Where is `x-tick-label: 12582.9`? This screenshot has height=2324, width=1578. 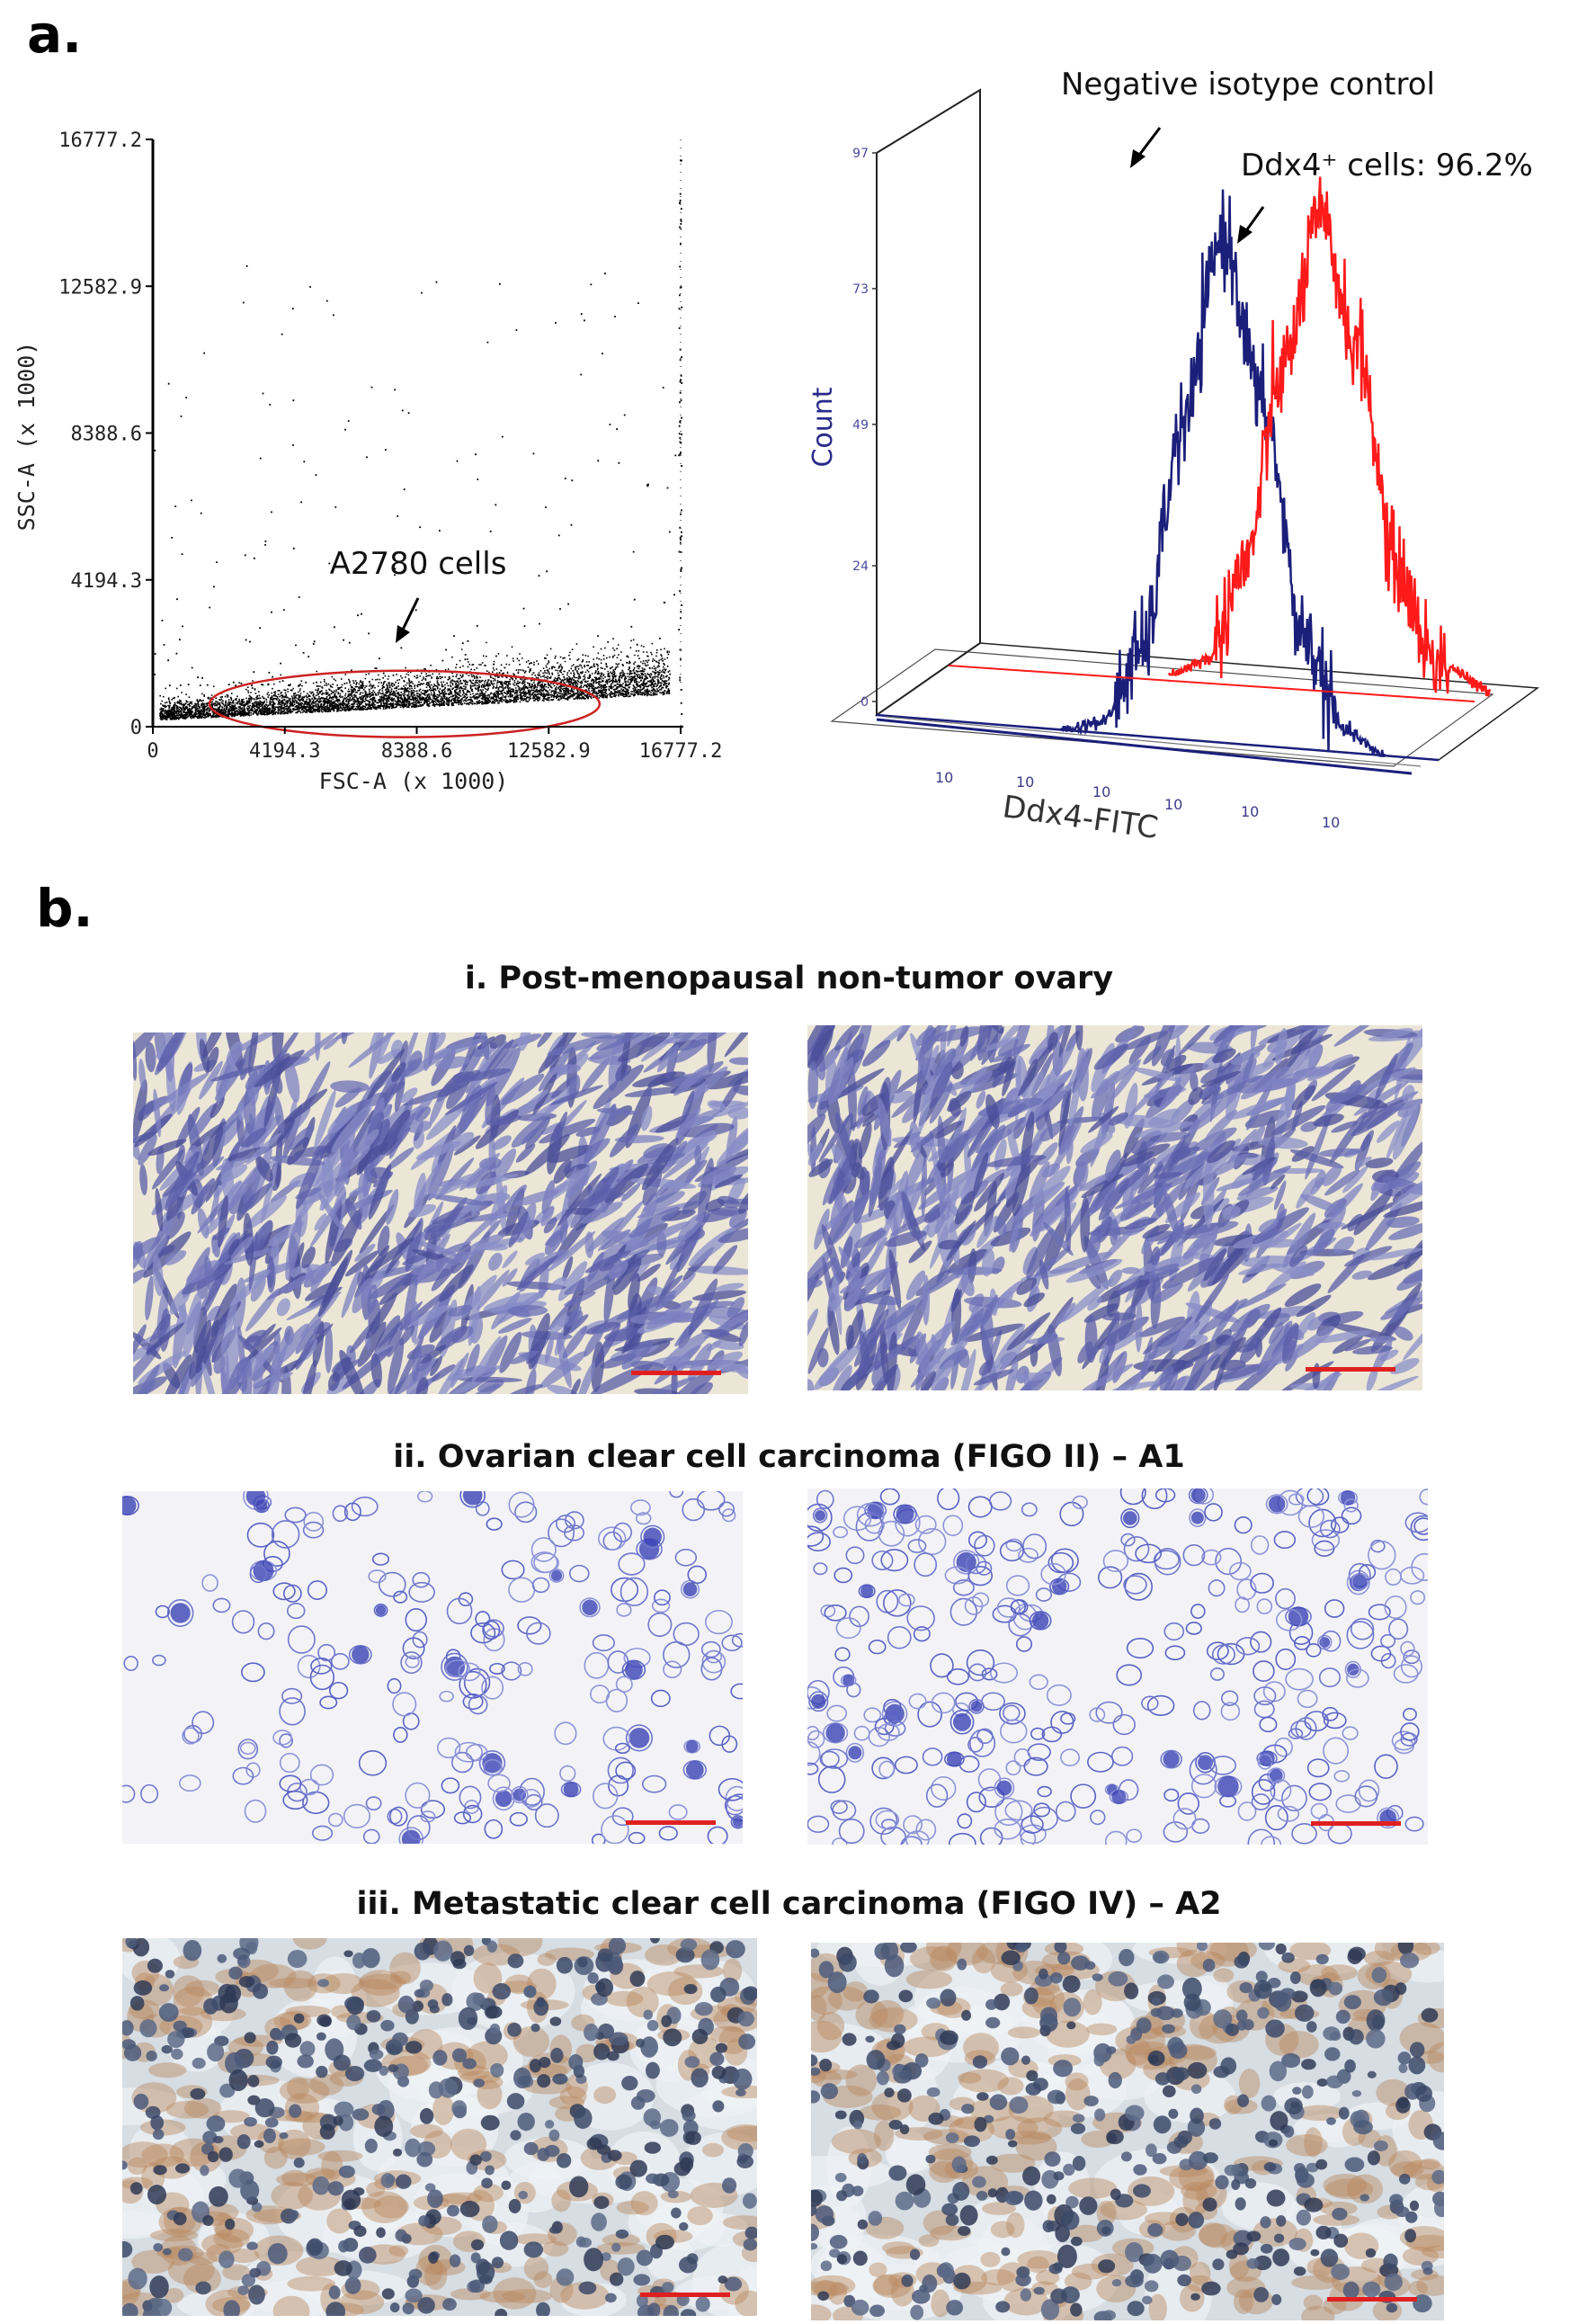 x-tick-label: 12582.9 is located at coordinates (549, 751).